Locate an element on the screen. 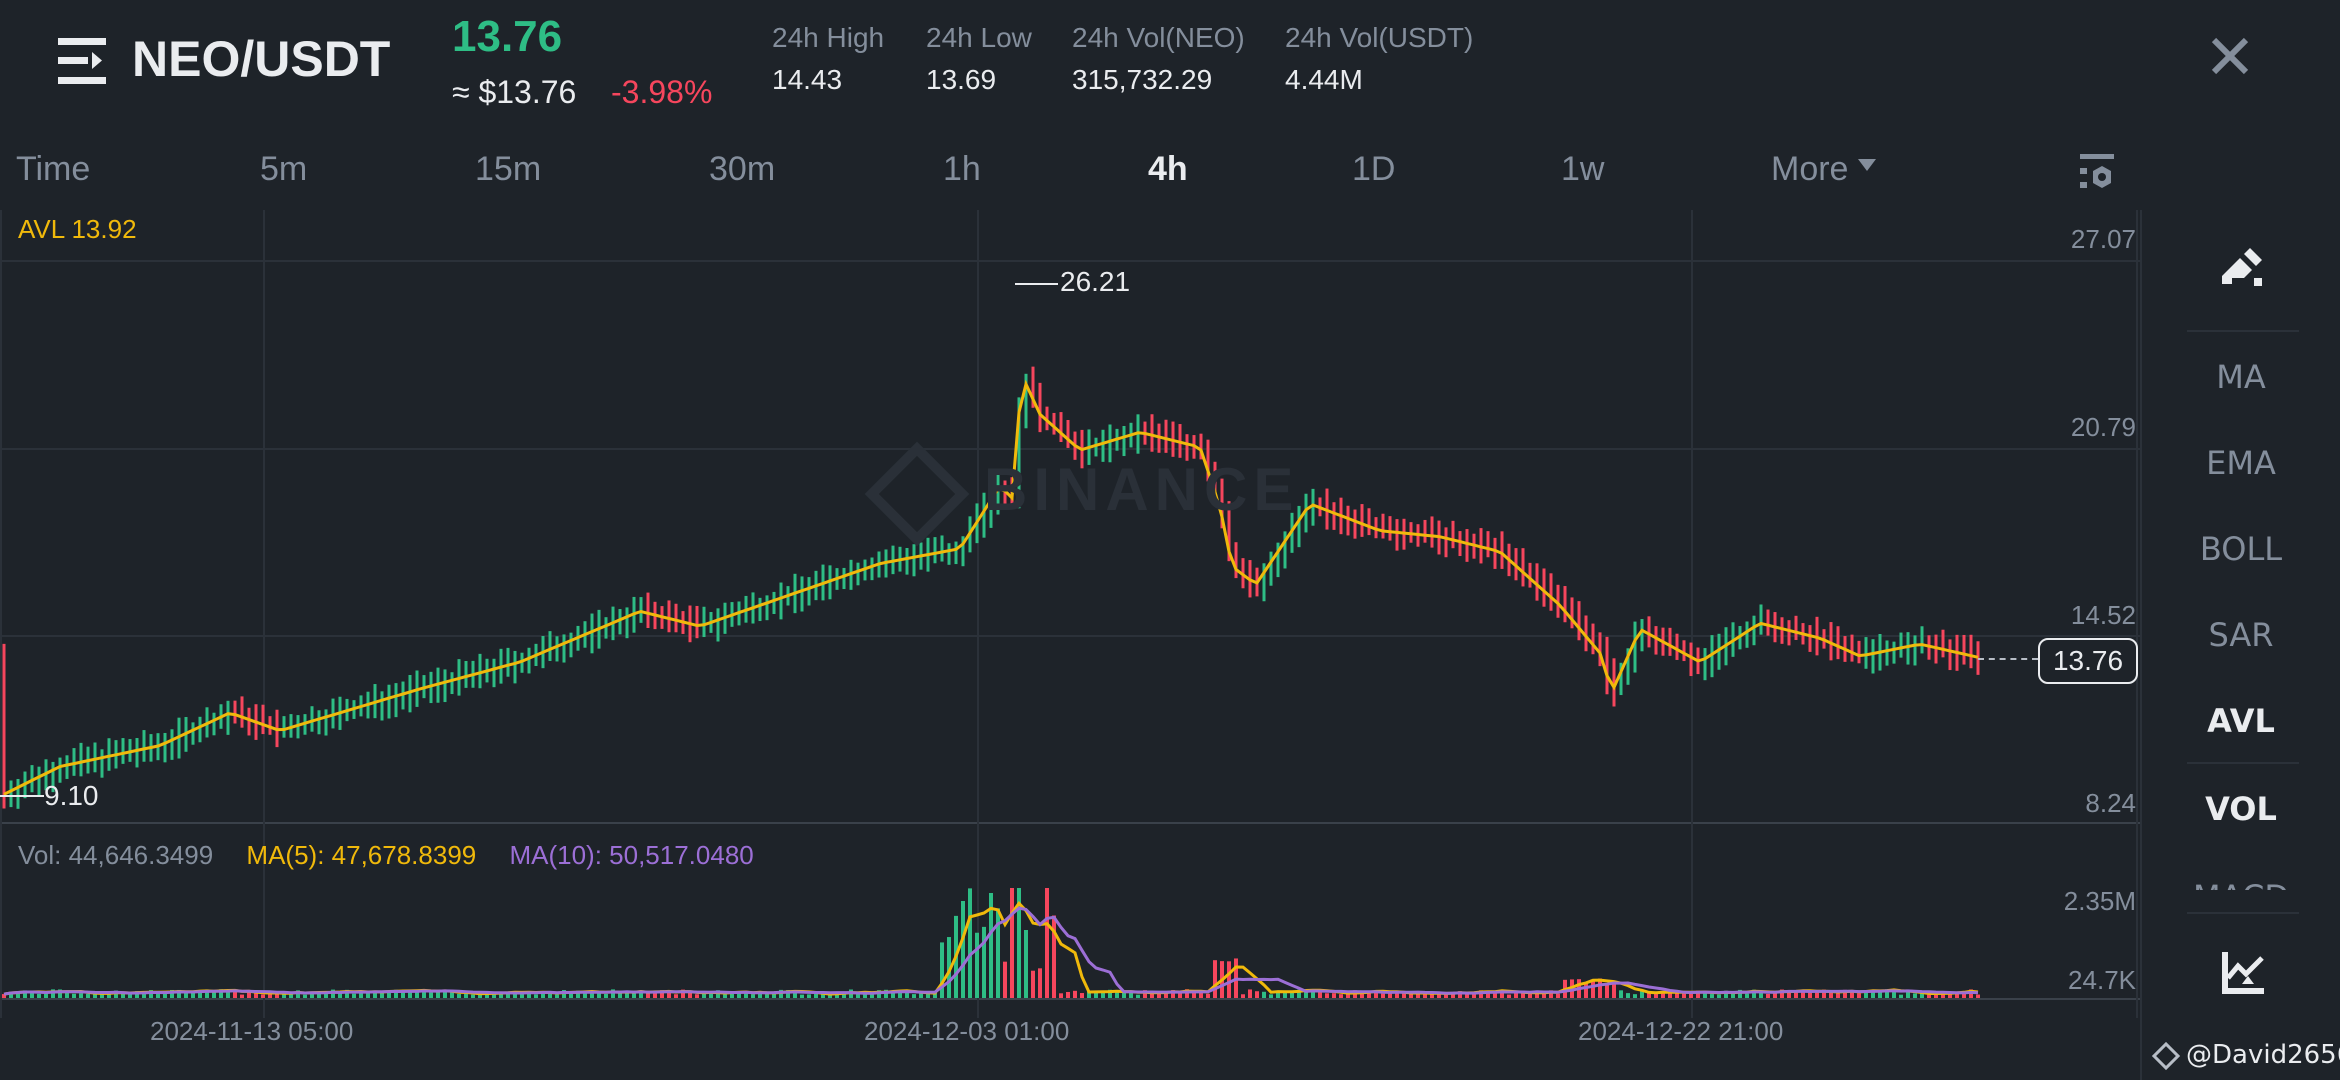 Image resolution: width=2340 pixels, height=1080 pixels. current-price-line is located at coordinates (2008, 659).